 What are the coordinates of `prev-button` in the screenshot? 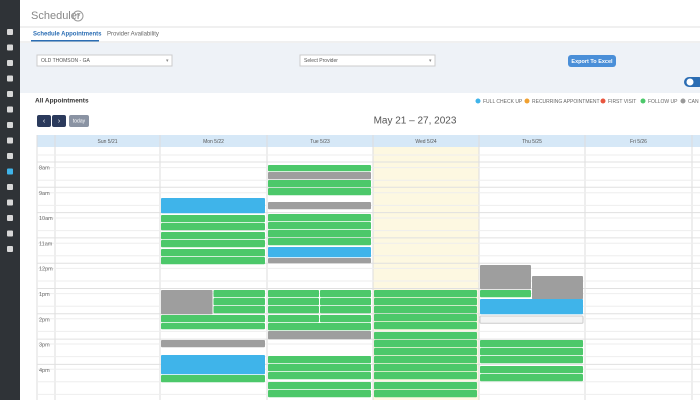 It's located at (44, 121).